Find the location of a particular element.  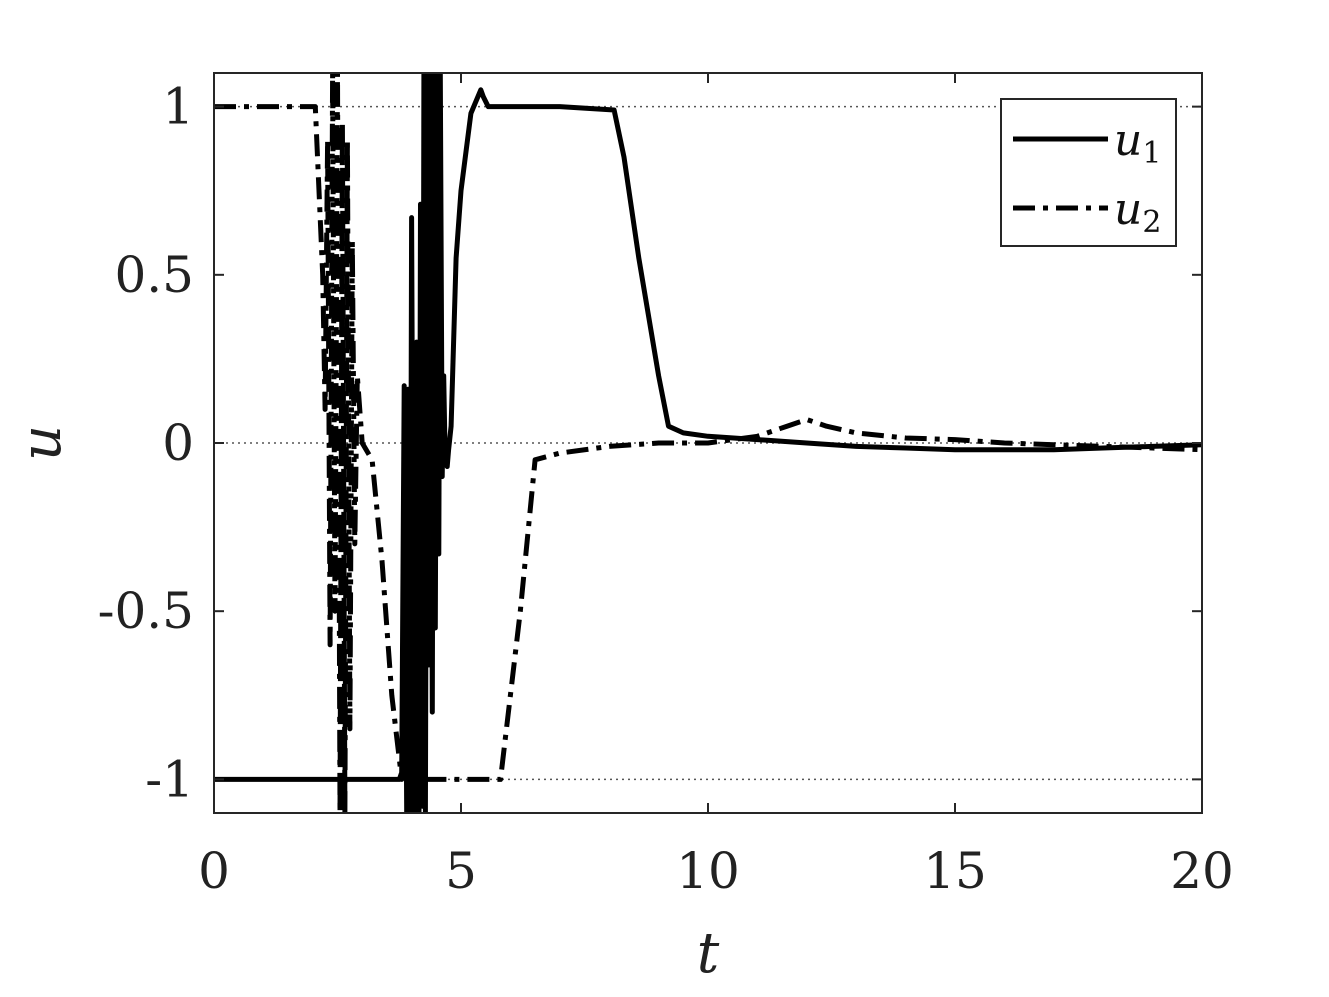

legend-box is located at coordinates (1088, 172).